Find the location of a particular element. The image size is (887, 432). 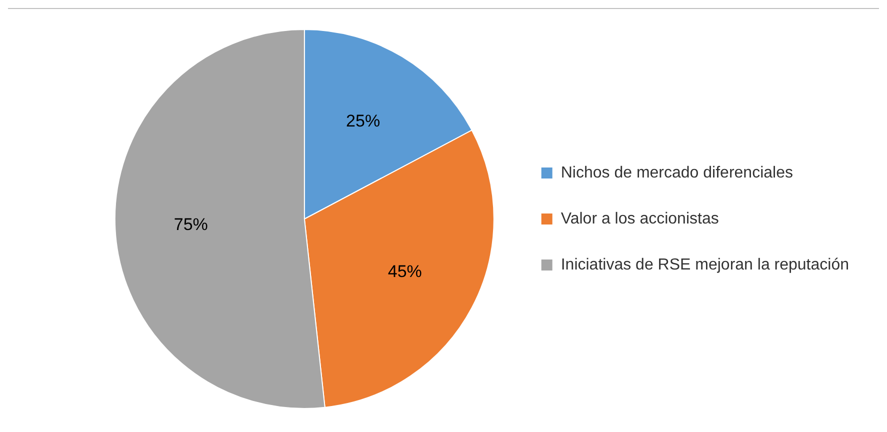

data-label: 45% is located at coordinates (405, 271).